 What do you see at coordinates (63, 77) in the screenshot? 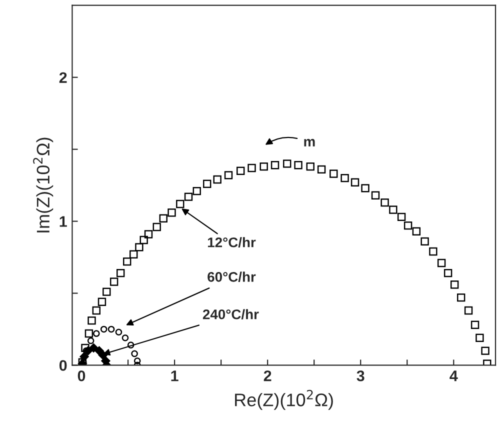
I see `y-tick-label: 2` at bounding box center [63, 77].